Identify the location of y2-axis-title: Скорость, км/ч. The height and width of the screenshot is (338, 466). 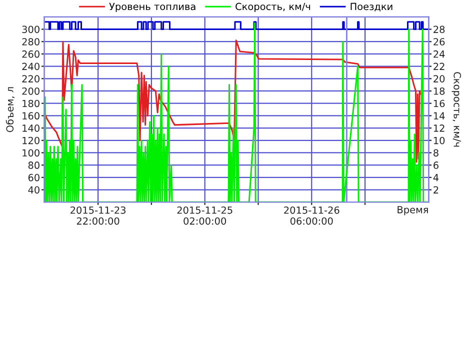
(457, 109).